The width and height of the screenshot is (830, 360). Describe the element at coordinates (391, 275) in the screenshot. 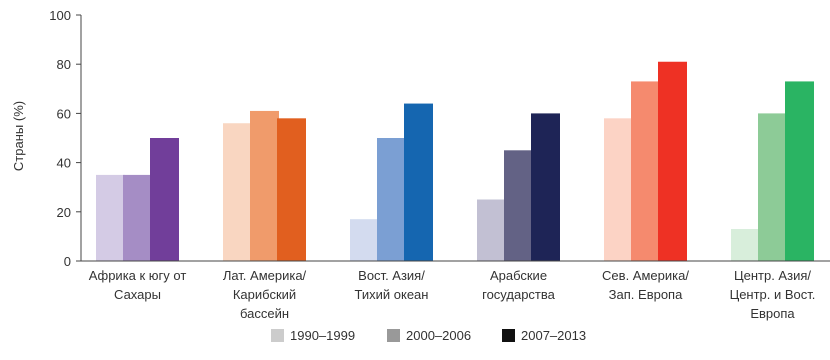

I see `category-label-line: Вост. Азия/` at that location.